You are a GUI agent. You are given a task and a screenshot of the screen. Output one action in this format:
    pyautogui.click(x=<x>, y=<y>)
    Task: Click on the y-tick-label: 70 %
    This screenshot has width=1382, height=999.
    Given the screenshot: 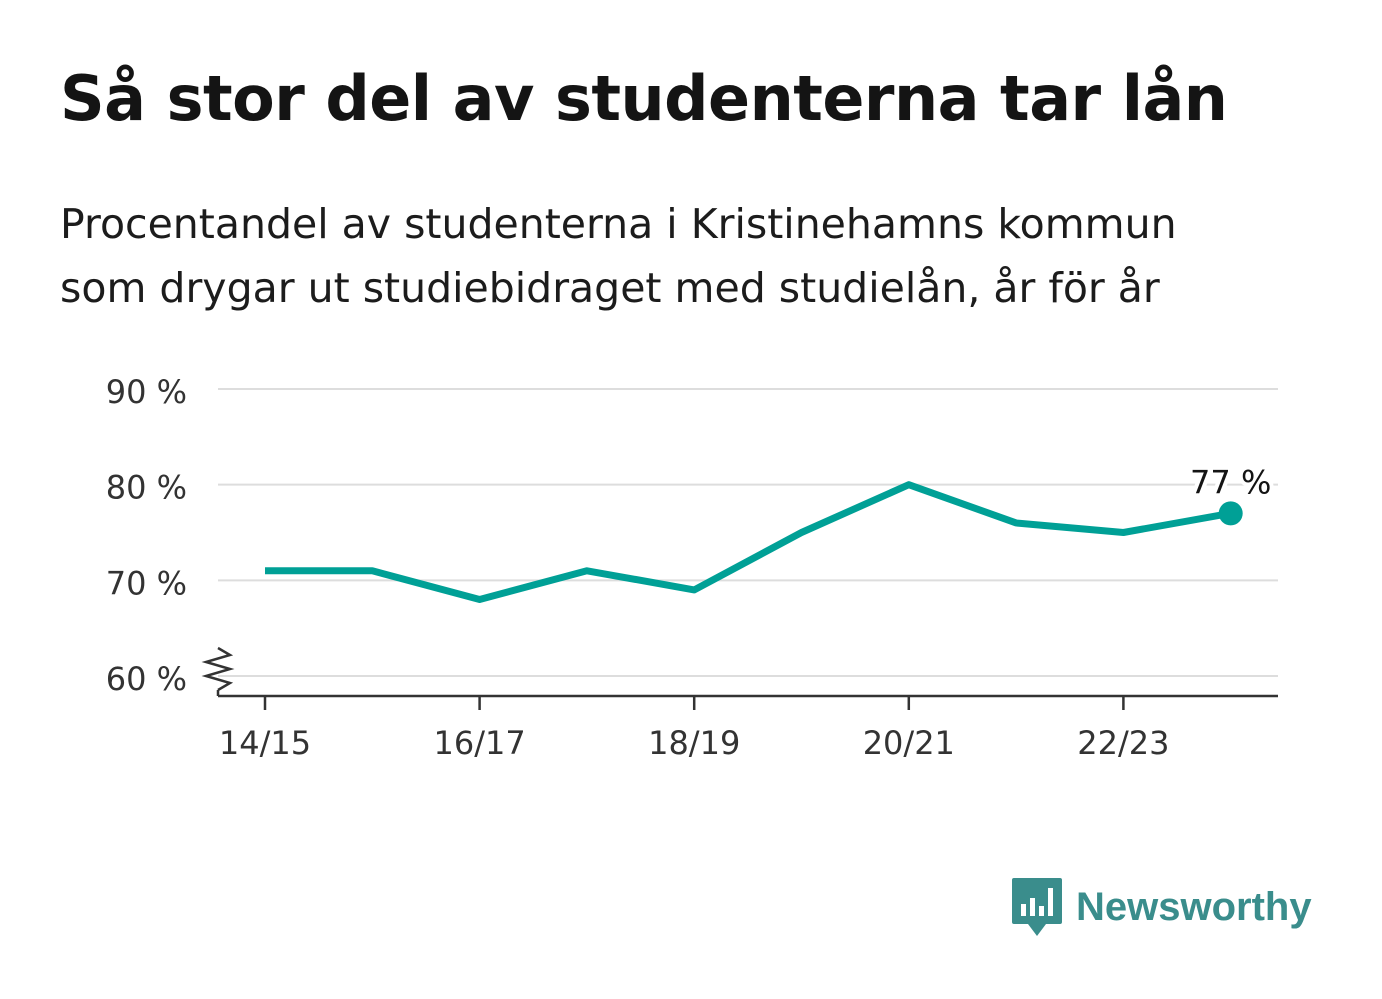 What is the action you would take?
    pyautogui.click(x=146, y=583)
    